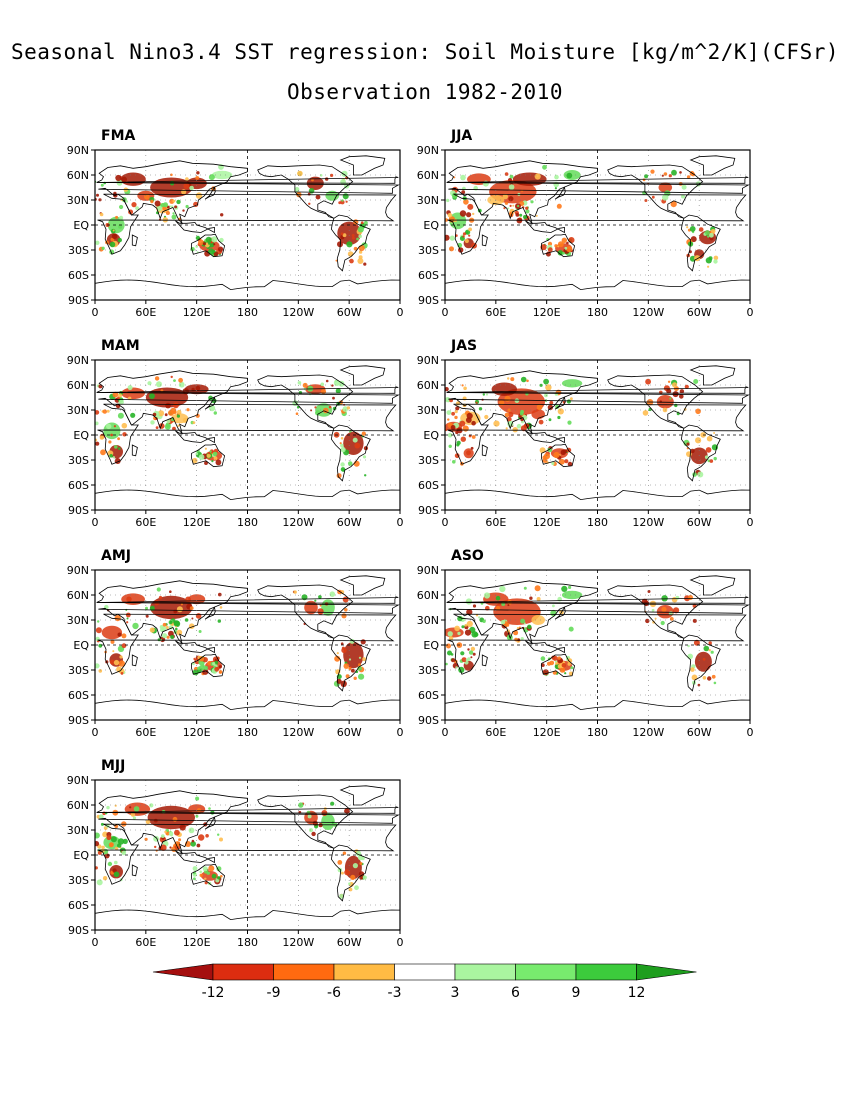 The height and width of the screenshot is (1100, 850). I want to click on lat-tick-label: 60S, so click(428, 485).